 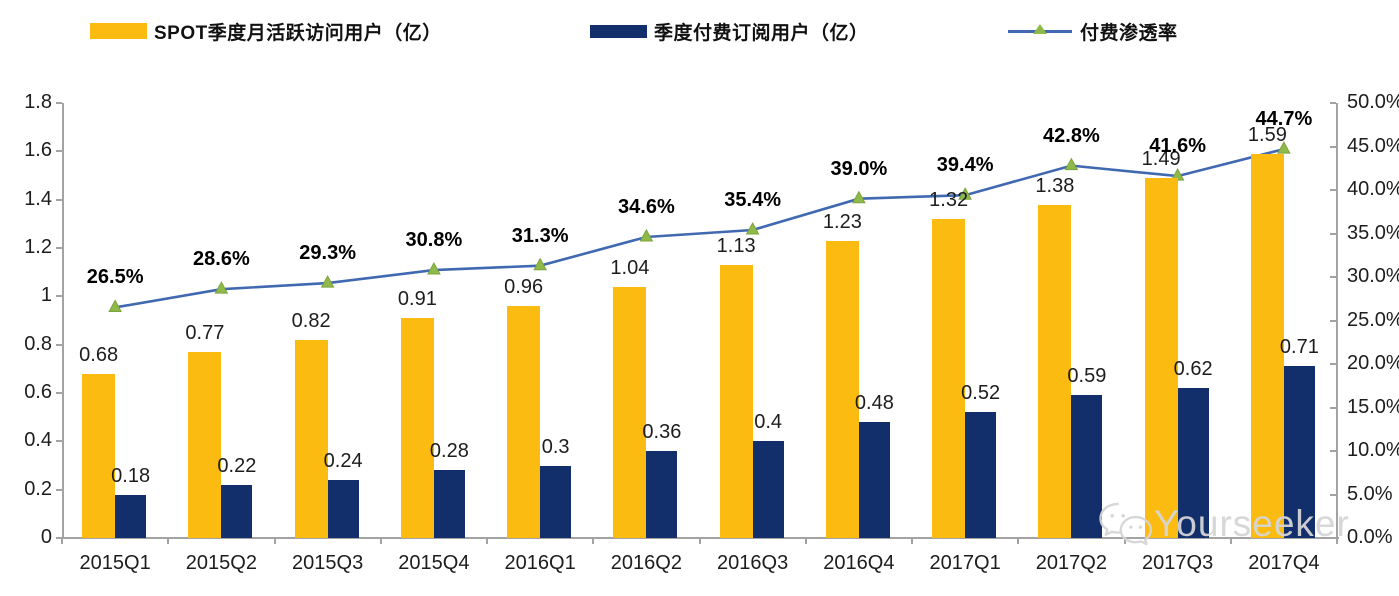 What do you see at coordinates (540, 235) in the screenshot?
I see `penetration-value-label: 31.3%` at bounding box center [540, 235].